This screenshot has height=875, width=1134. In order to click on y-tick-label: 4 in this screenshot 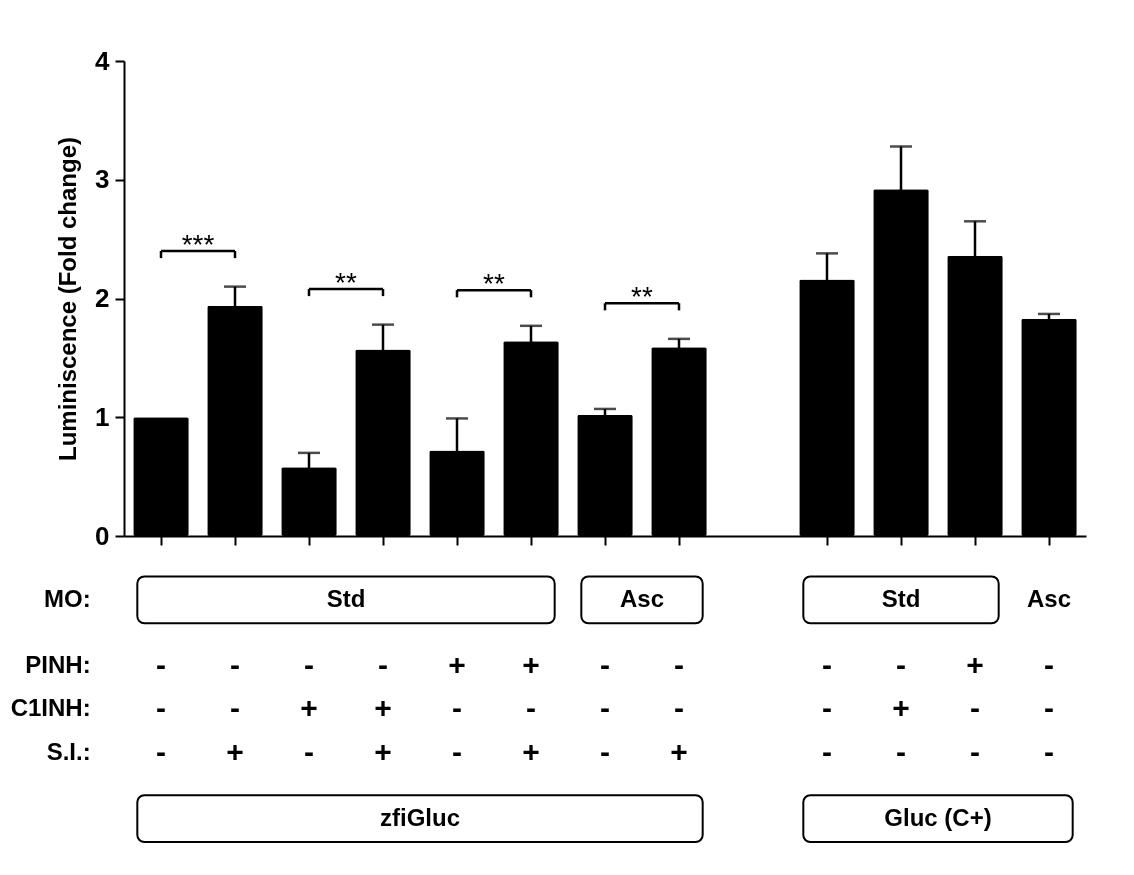, I will do `click(103, 60)`.